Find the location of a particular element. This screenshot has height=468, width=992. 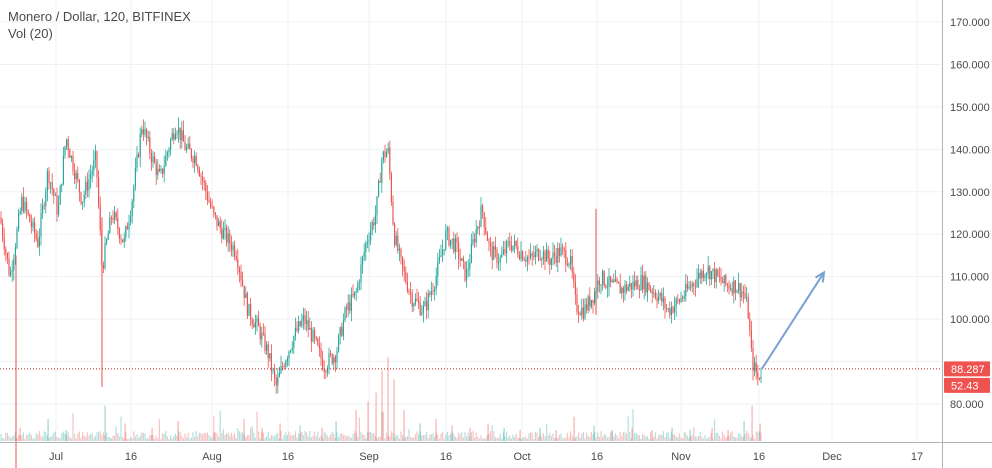

y-tick-label: 120.000 is located at coordinates (970, 235).